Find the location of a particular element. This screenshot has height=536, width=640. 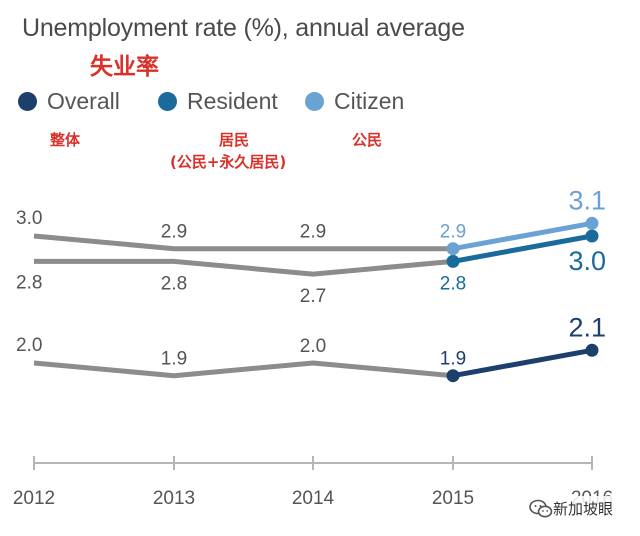

data-label-resident-2013: 2.8 is located at coordinates (174, 283).